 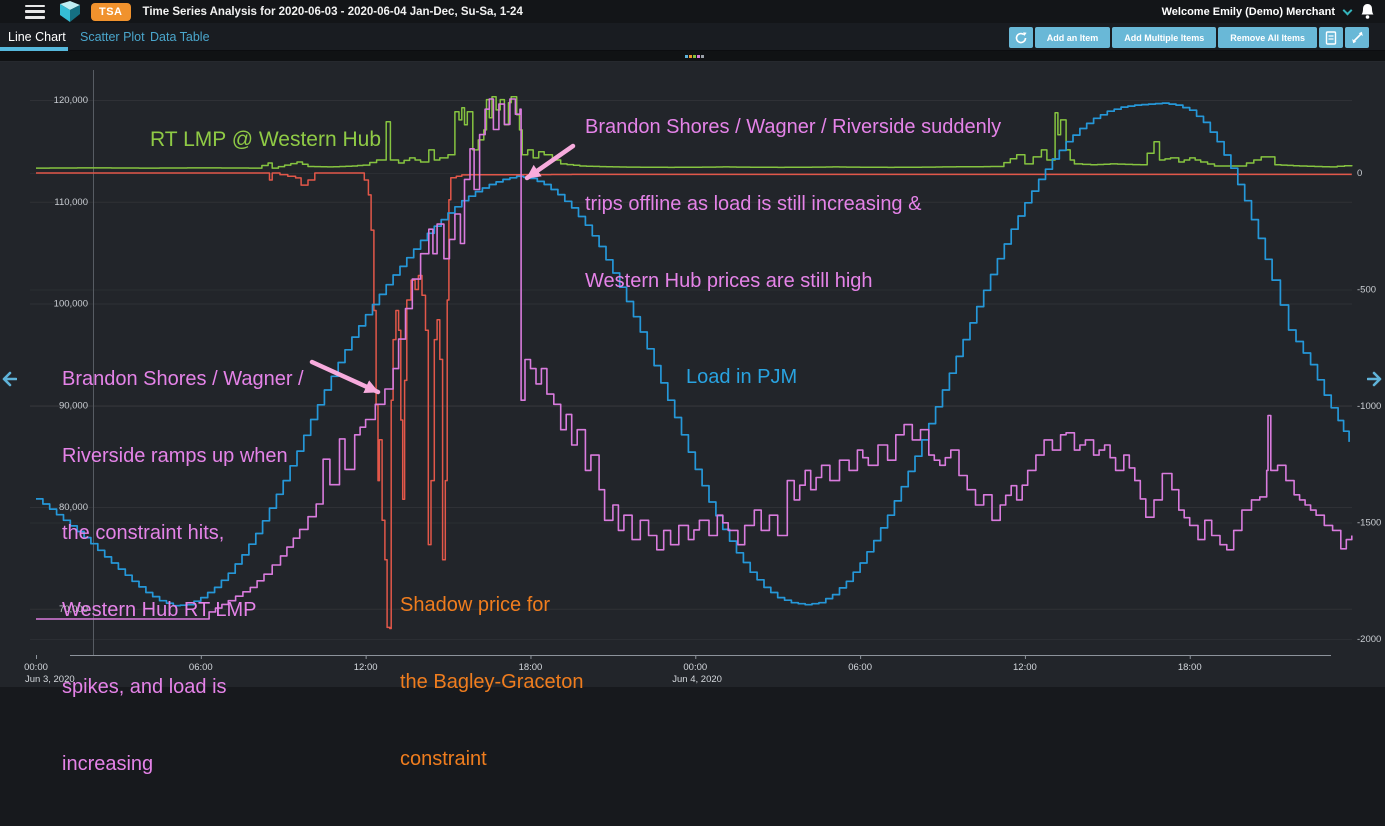 What do you see at coordinates (1375, 379) in the screenshot?
I see `pan-right-arrow-icon` at bounding box center [1375, 379].